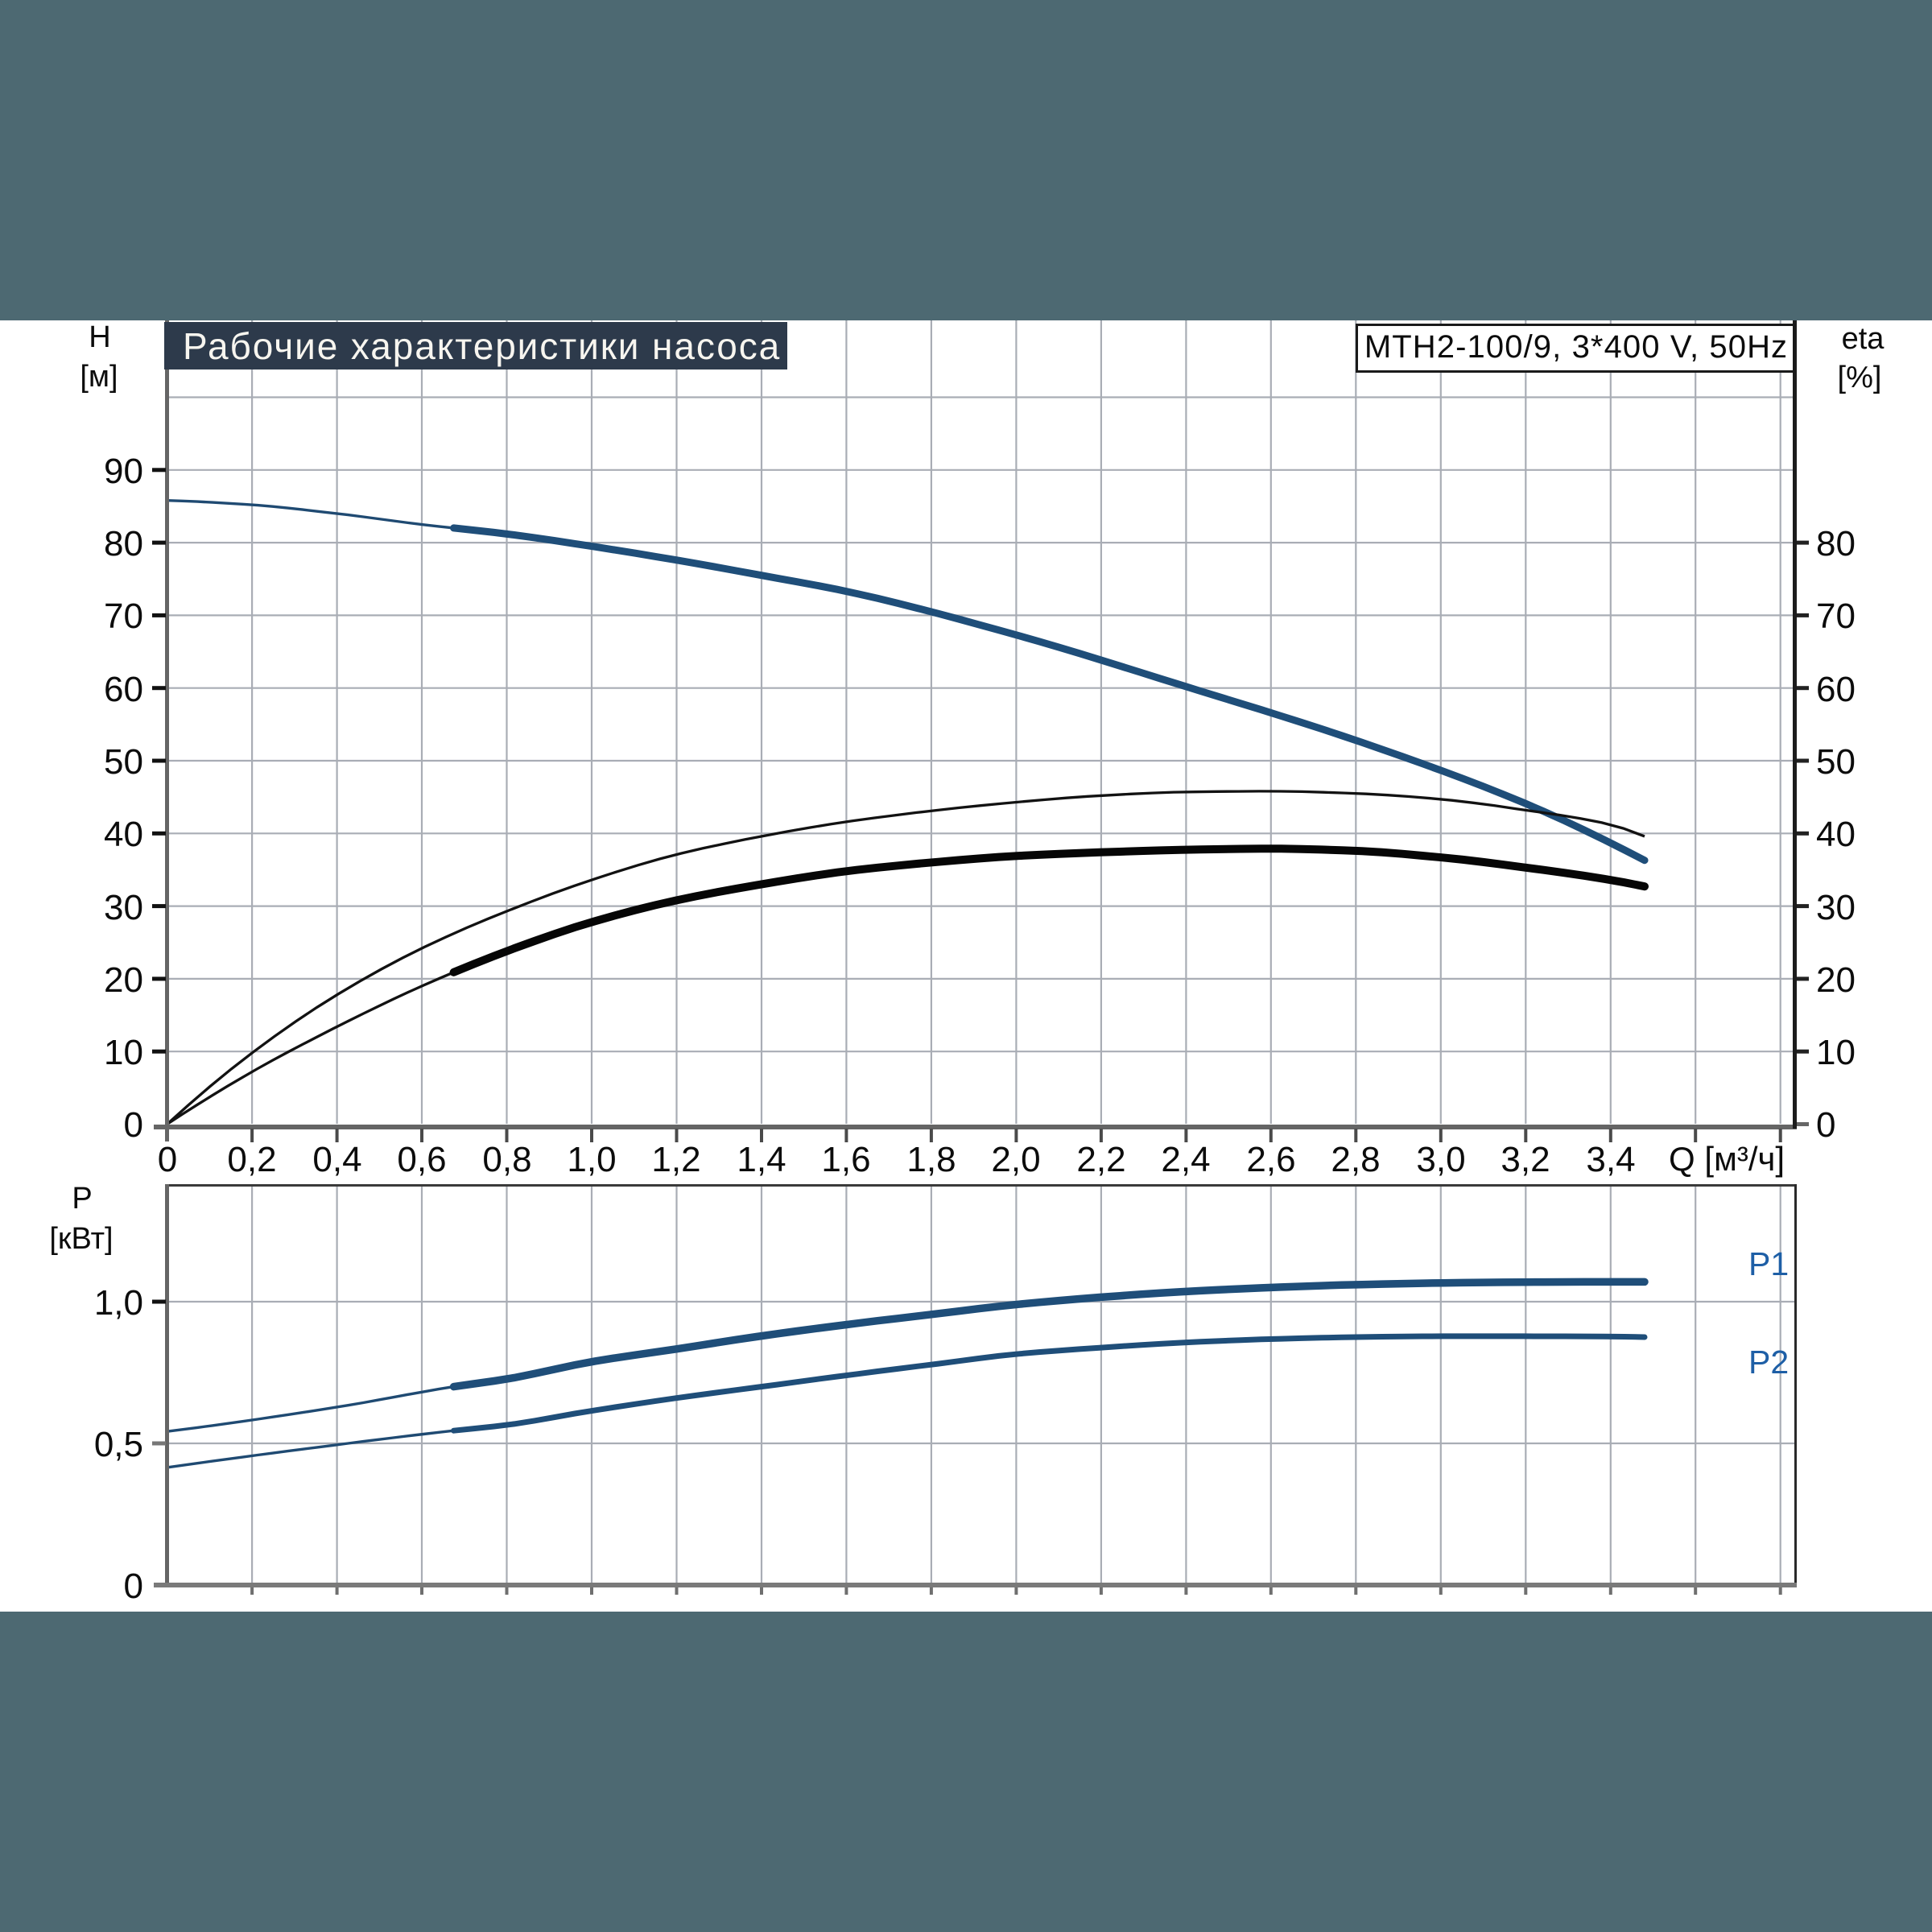  What do you see at coordinates (1769, 1362) in the screenshot?
I see `svg-text: P2` at bounding box center [1769, 1362].